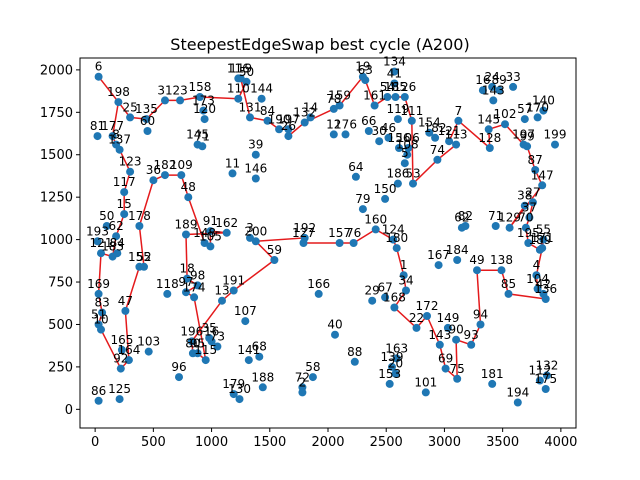 This screenshot has height=480, width=640. Describe the element at coordinates (545, 289) in the screenshot. I see `city-label: 136` at that location.